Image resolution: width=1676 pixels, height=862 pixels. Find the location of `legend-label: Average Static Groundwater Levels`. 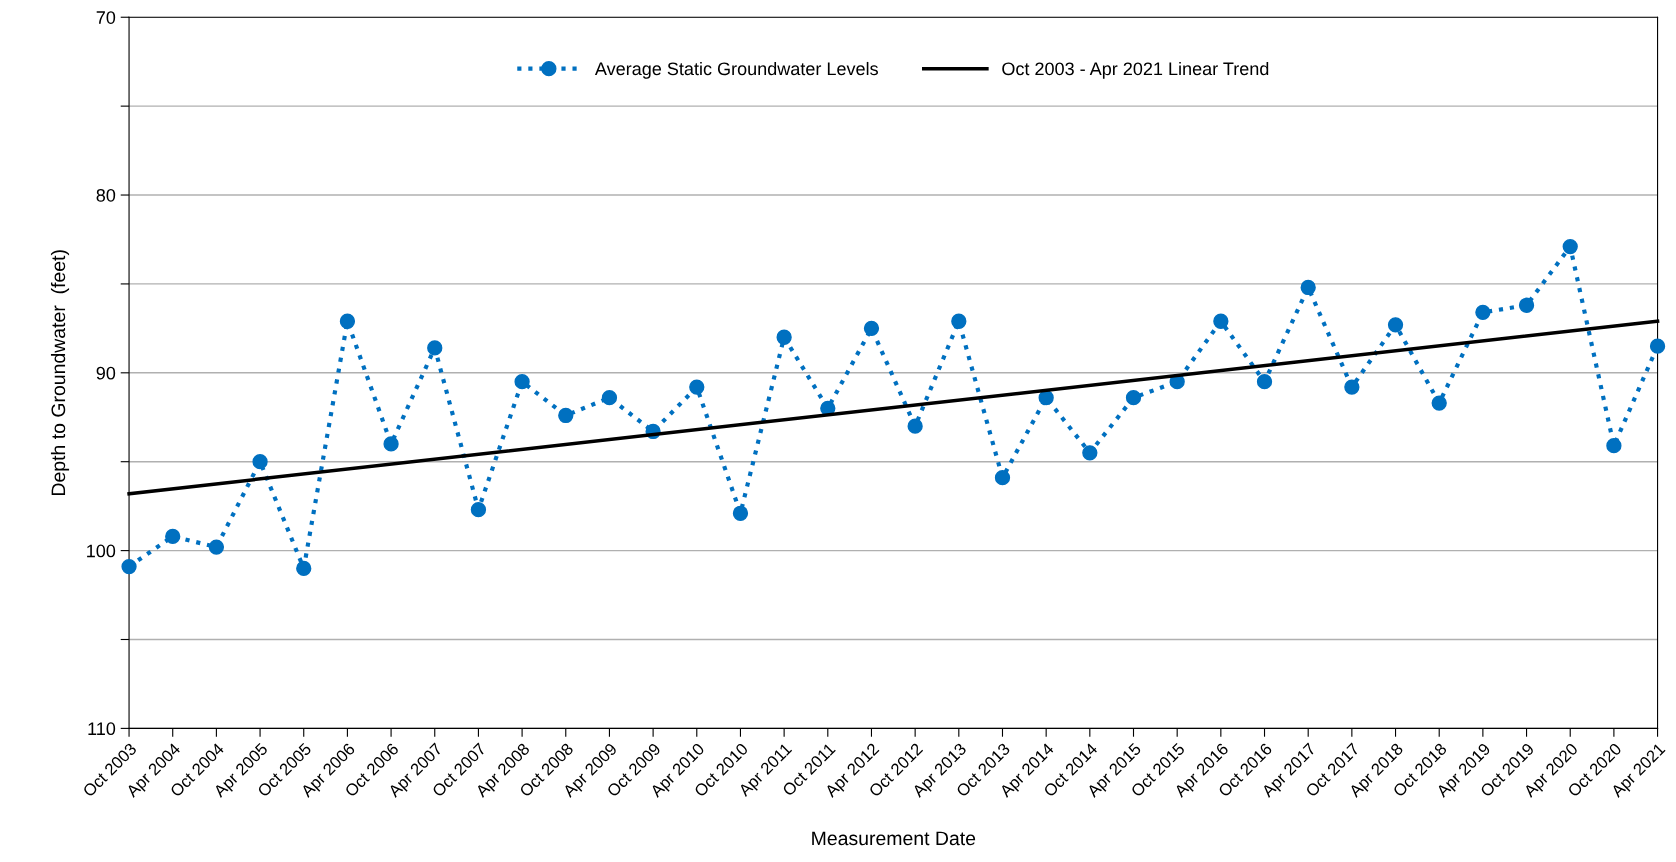

legend-label: Average Static Groundwater Levels is located at coordinates (736, 70).